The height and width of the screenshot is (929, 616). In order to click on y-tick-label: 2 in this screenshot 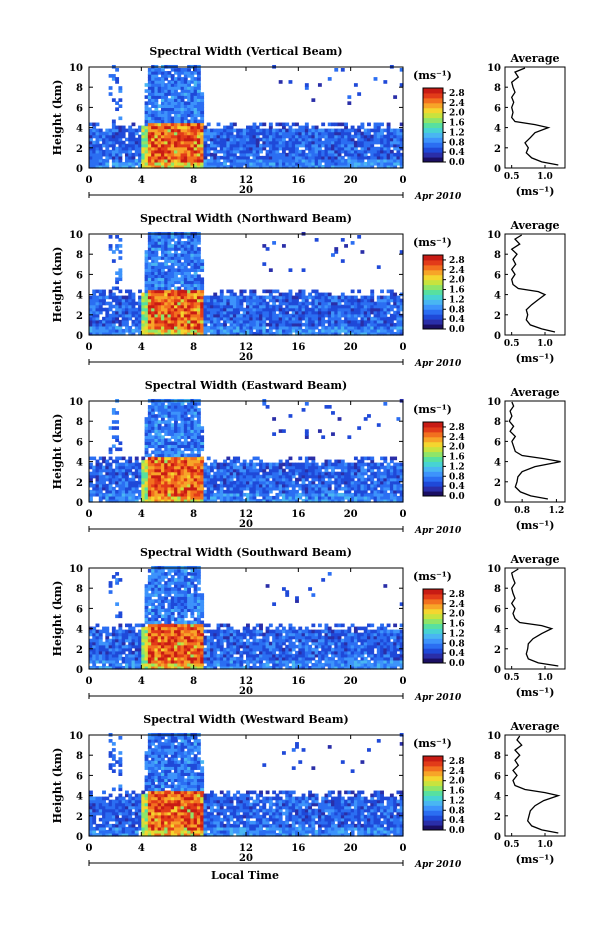, I will do `click(79, 149)`.